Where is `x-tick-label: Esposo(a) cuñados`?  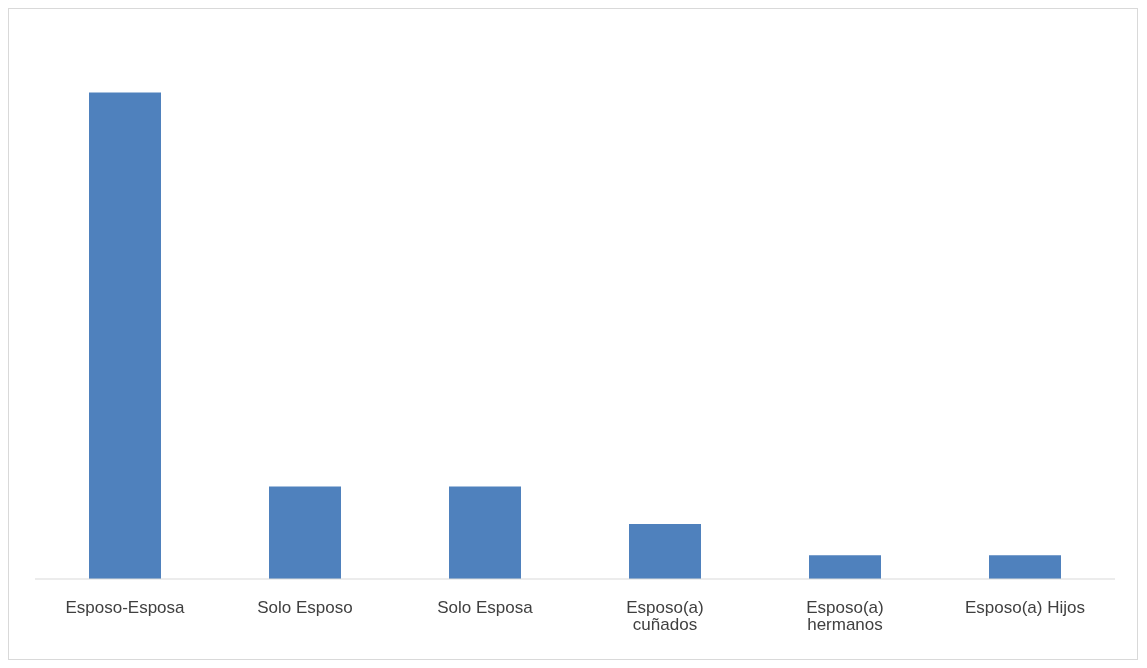
x-tick-label: Esposo(a) cuñados is located at coordinates (665, 616).